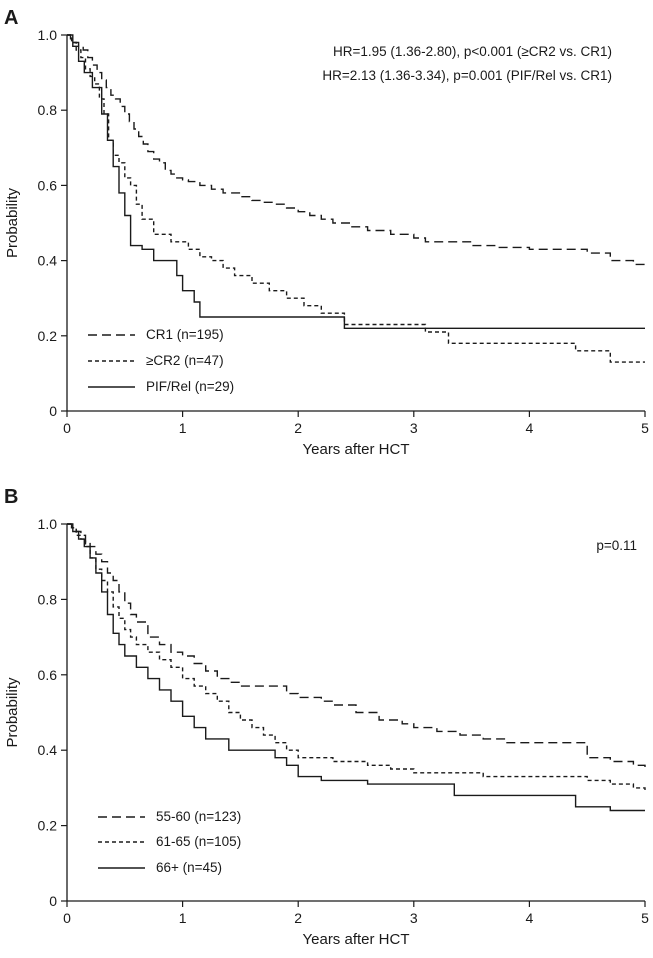 This screenshot has height=958, width=653. I want to click on panel-label: A, so click(11, 18).